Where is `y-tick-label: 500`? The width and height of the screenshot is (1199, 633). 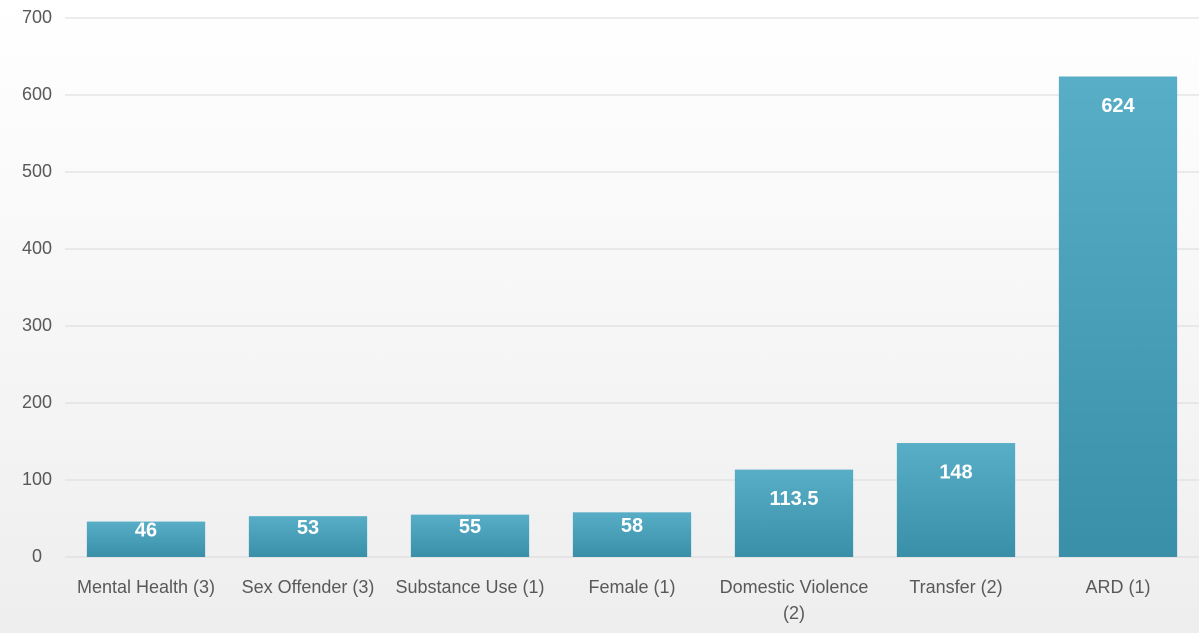 y-tick-label: 500 is located at coordinates (37, 171).